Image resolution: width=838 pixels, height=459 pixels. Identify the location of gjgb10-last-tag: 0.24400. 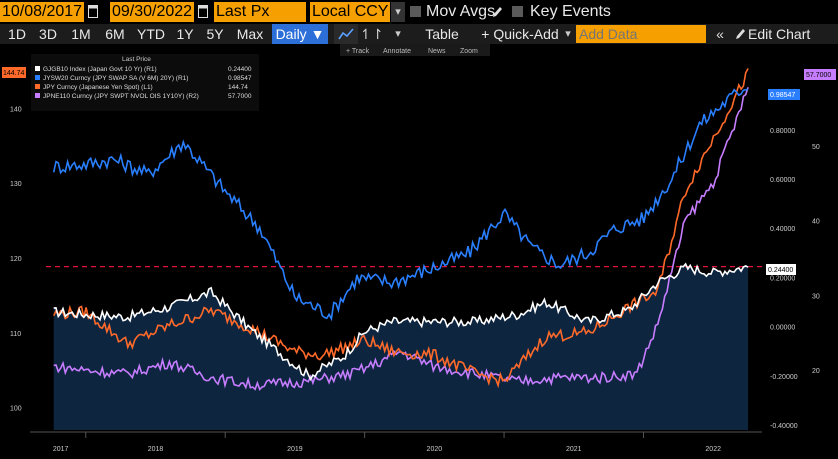
(780, 270).